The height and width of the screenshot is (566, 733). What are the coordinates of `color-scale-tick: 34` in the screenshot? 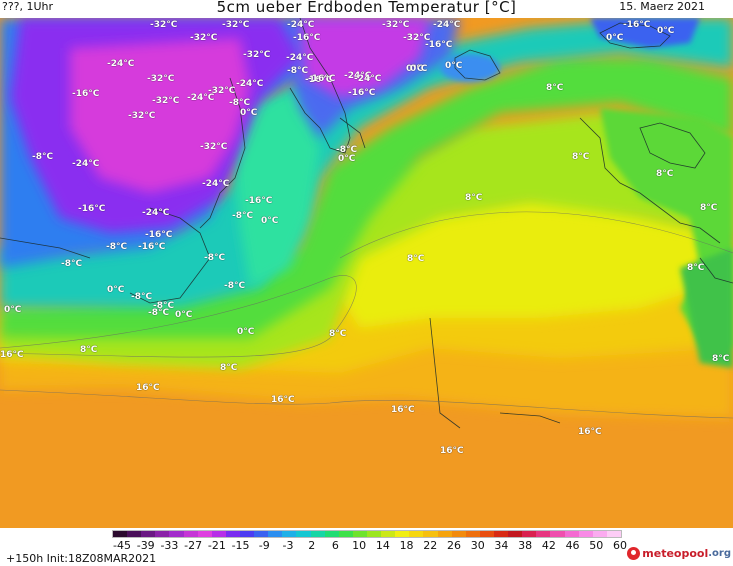 It's located at (501, 545).